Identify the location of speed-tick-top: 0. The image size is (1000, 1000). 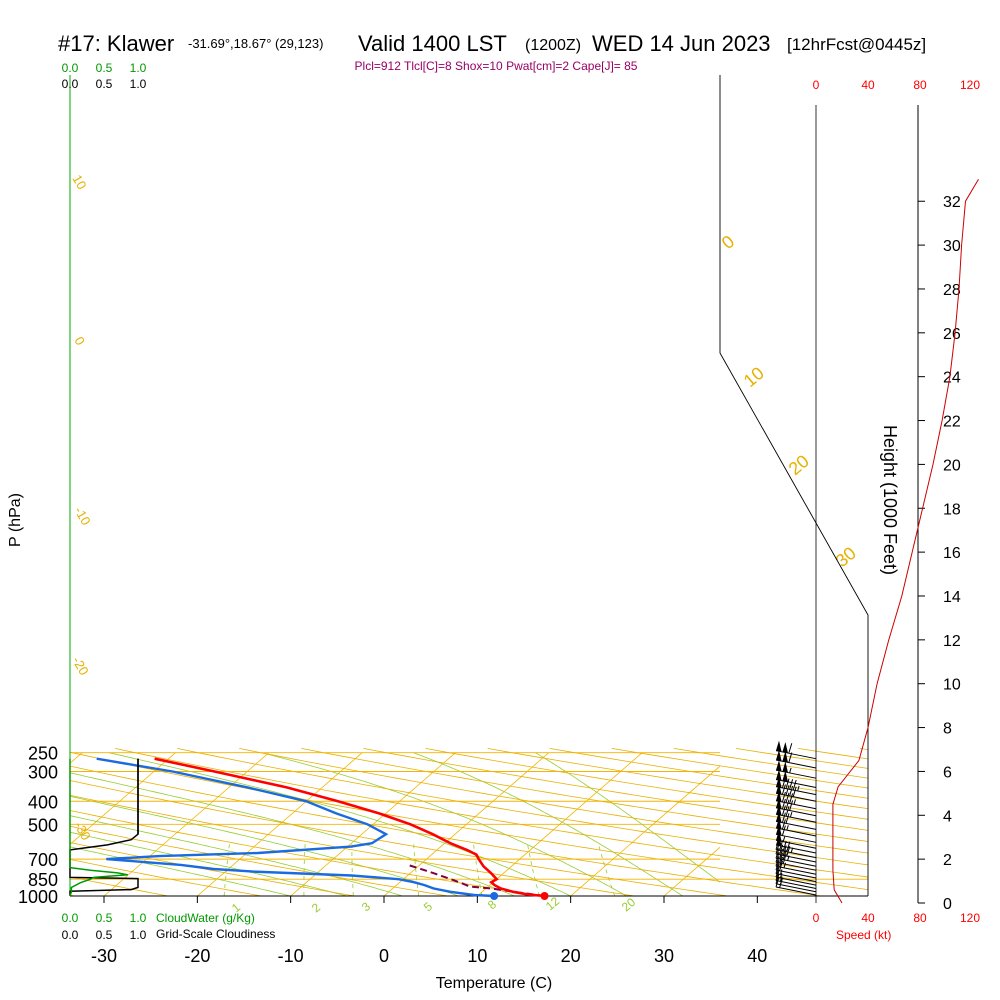
(816, 85).